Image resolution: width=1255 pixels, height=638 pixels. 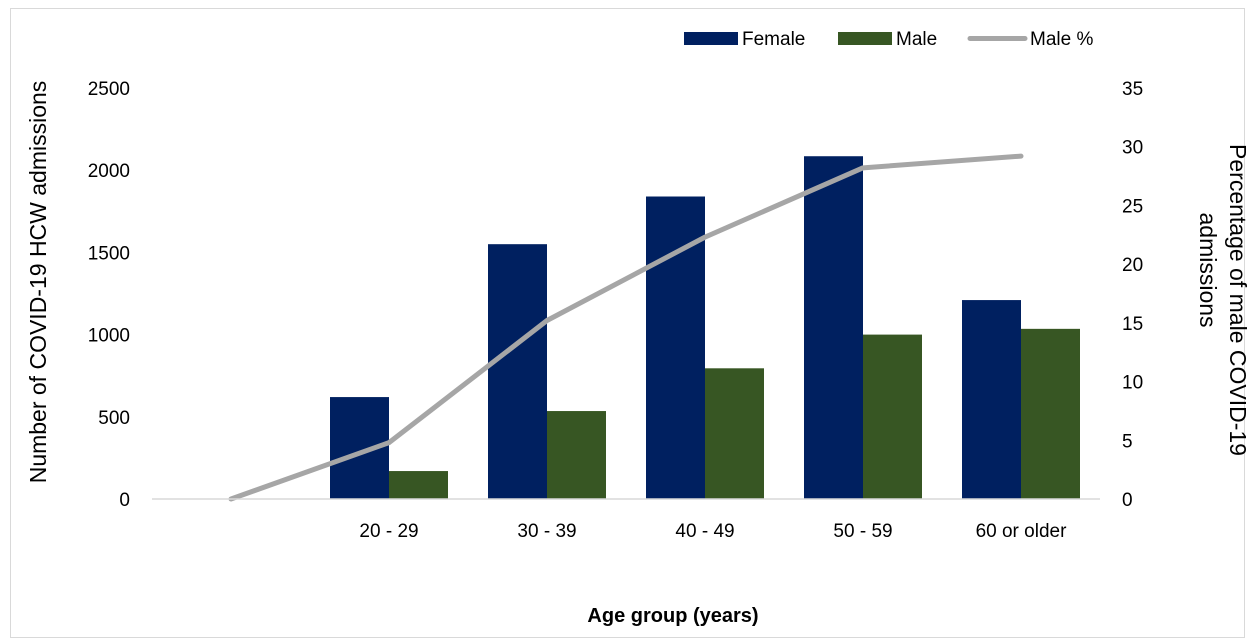 What do you see at coordinates (38, 282) in the screenshot?
I see `y-axis-title: Number of COVID-19 HCW admissions` at bounding box center [38, 282].